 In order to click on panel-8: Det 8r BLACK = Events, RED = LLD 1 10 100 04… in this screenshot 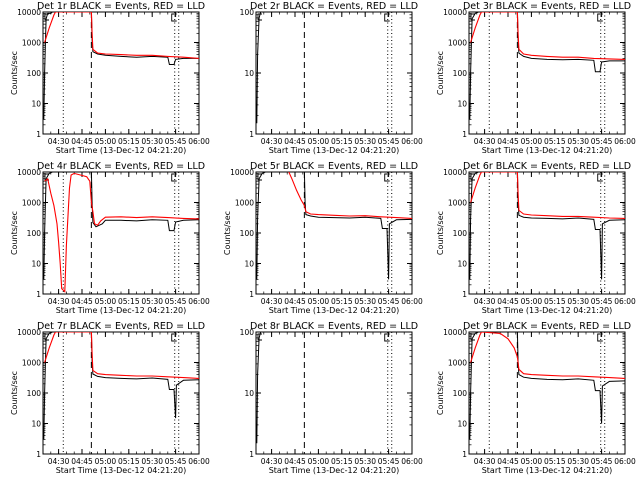, I will do `click(331, 398)`.